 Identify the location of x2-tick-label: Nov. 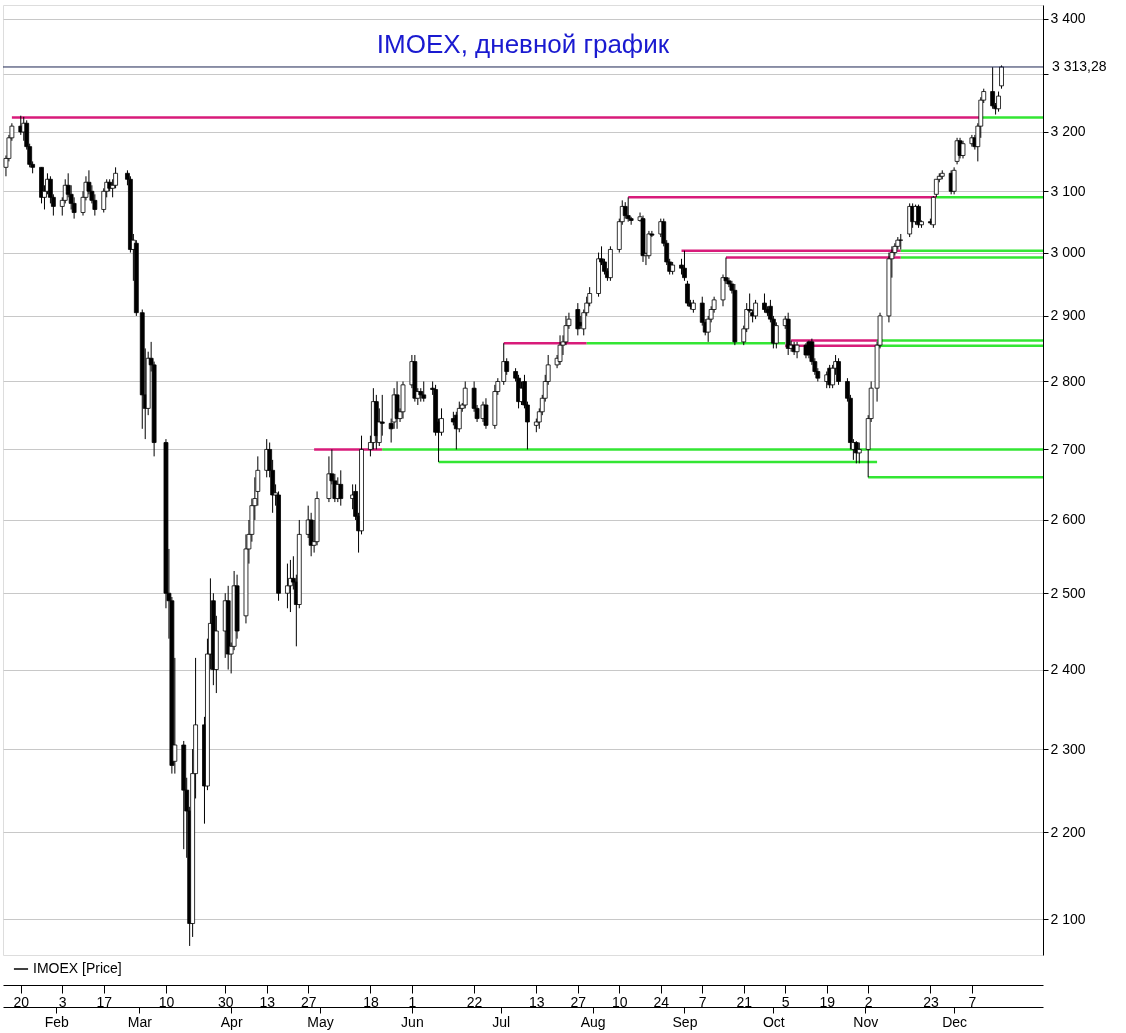
(866, 1021).